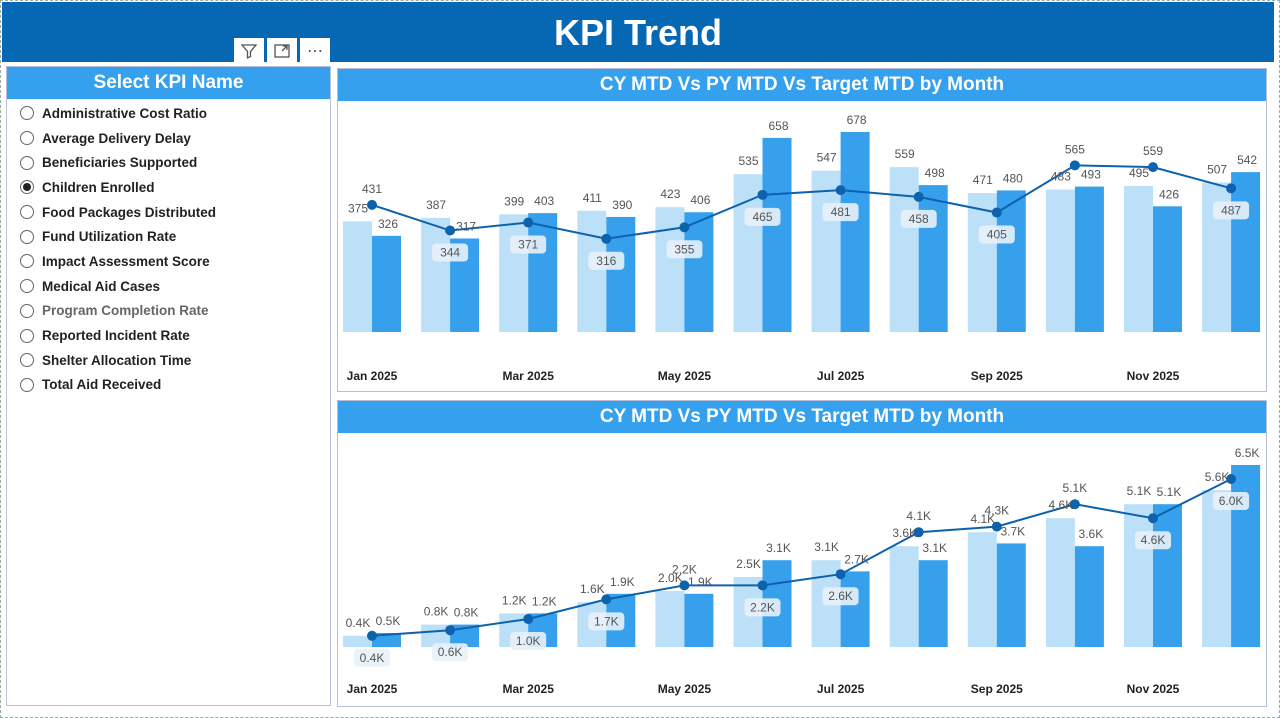 This screenshot has width=1280, height=718. What do you see at coordinates (116, 336) in the screenshot?
I see `slicer-item-label: Reported Incident Rate` at bounding box center [116, 336].